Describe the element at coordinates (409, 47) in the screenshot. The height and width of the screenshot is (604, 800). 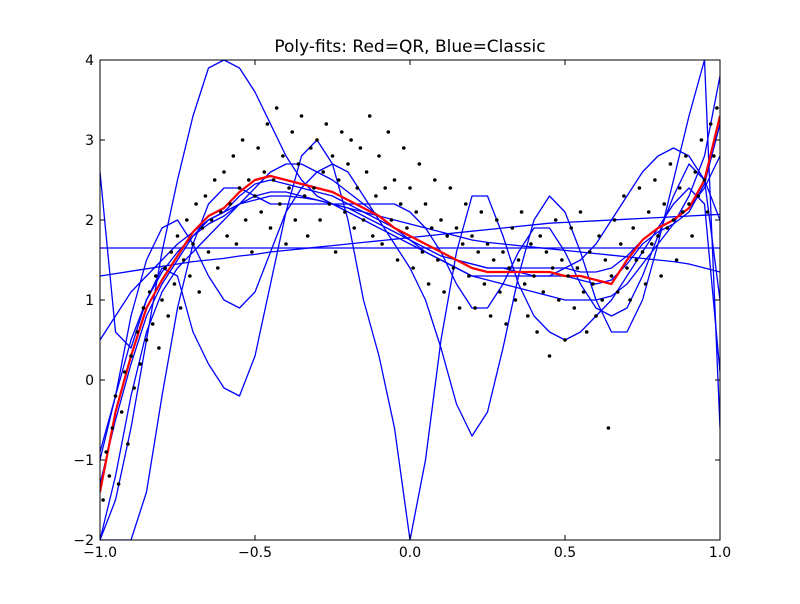
I see `chart-title: Poly-fits: Red=QR, Blue=Classic` at that location.